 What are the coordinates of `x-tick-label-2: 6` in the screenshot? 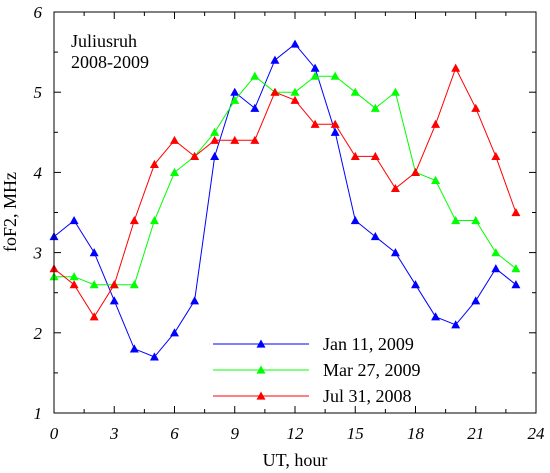 It's located at (174, 433).